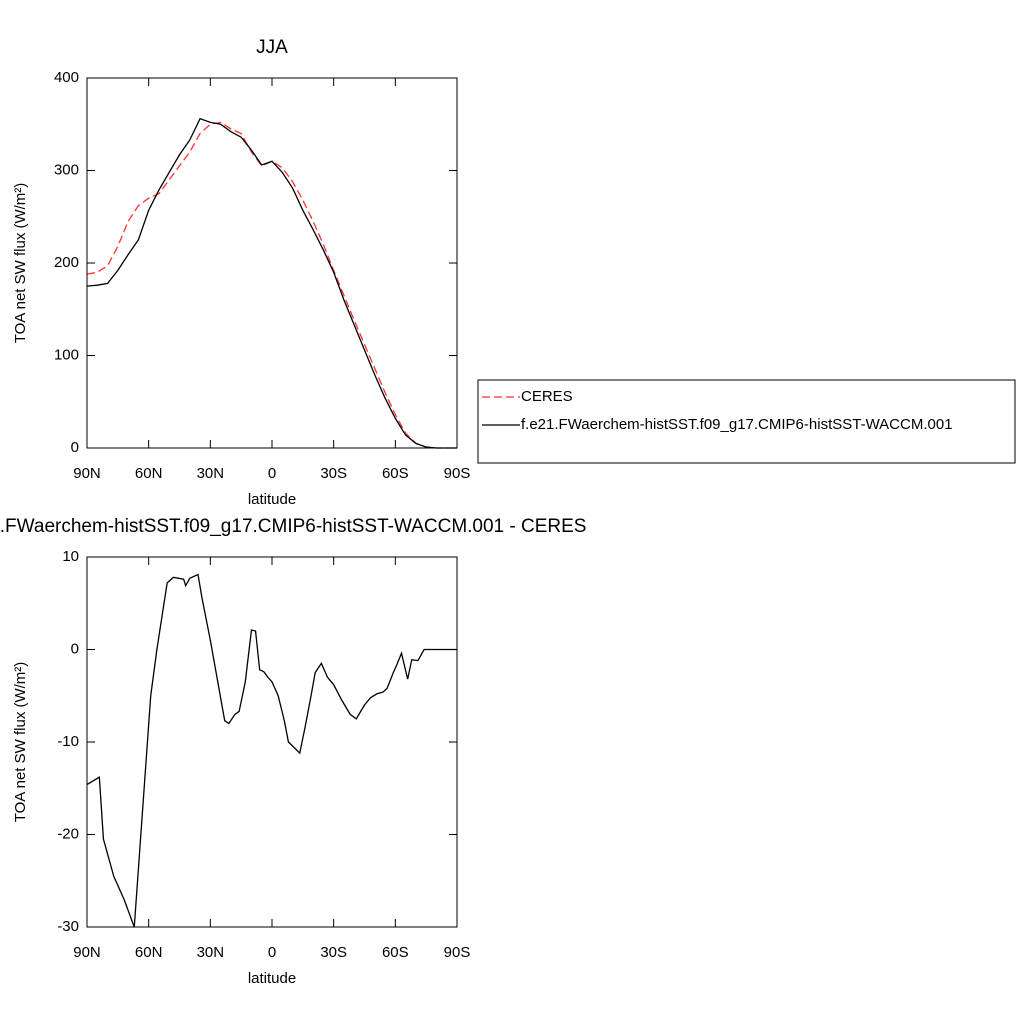 The image size is (1024, 1024). I want to click on y-tick-label: 10, so click(70, 556).